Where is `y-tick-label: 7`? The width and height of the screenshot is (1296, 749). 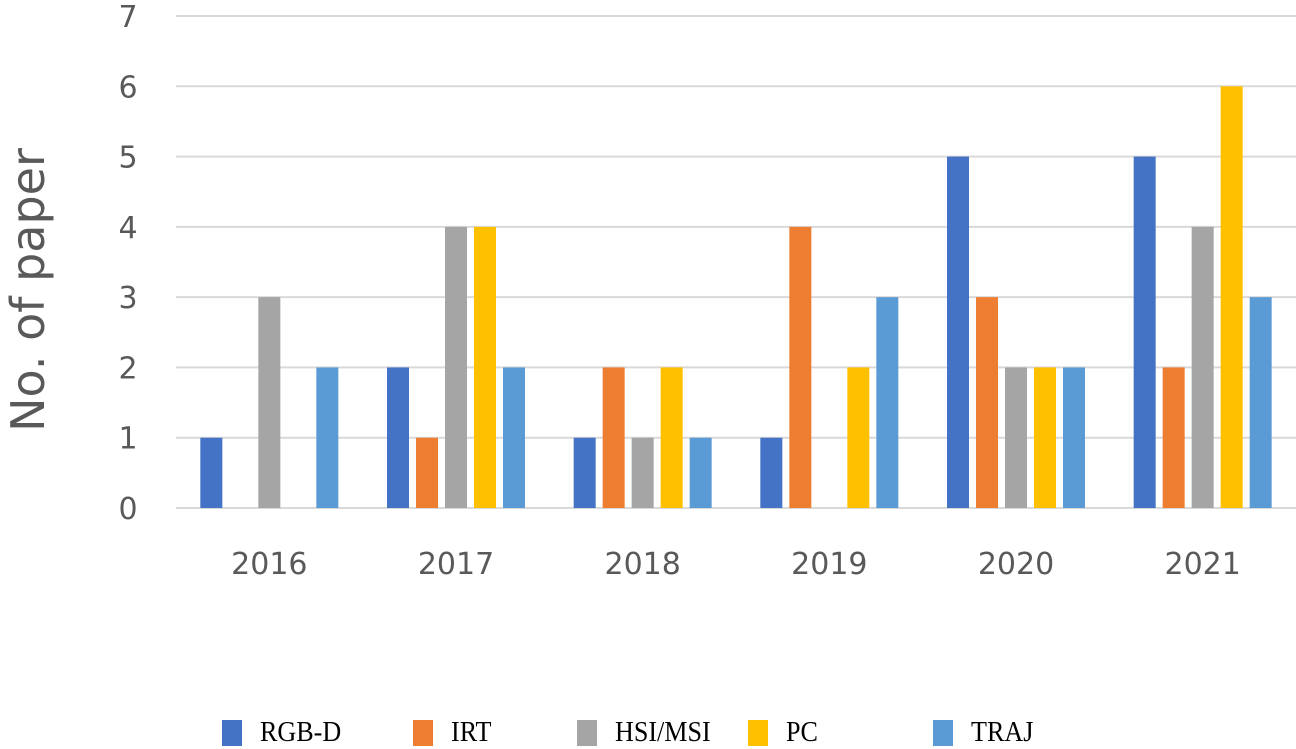
y-tick-label: 7 is located at coordinates (127, 17).